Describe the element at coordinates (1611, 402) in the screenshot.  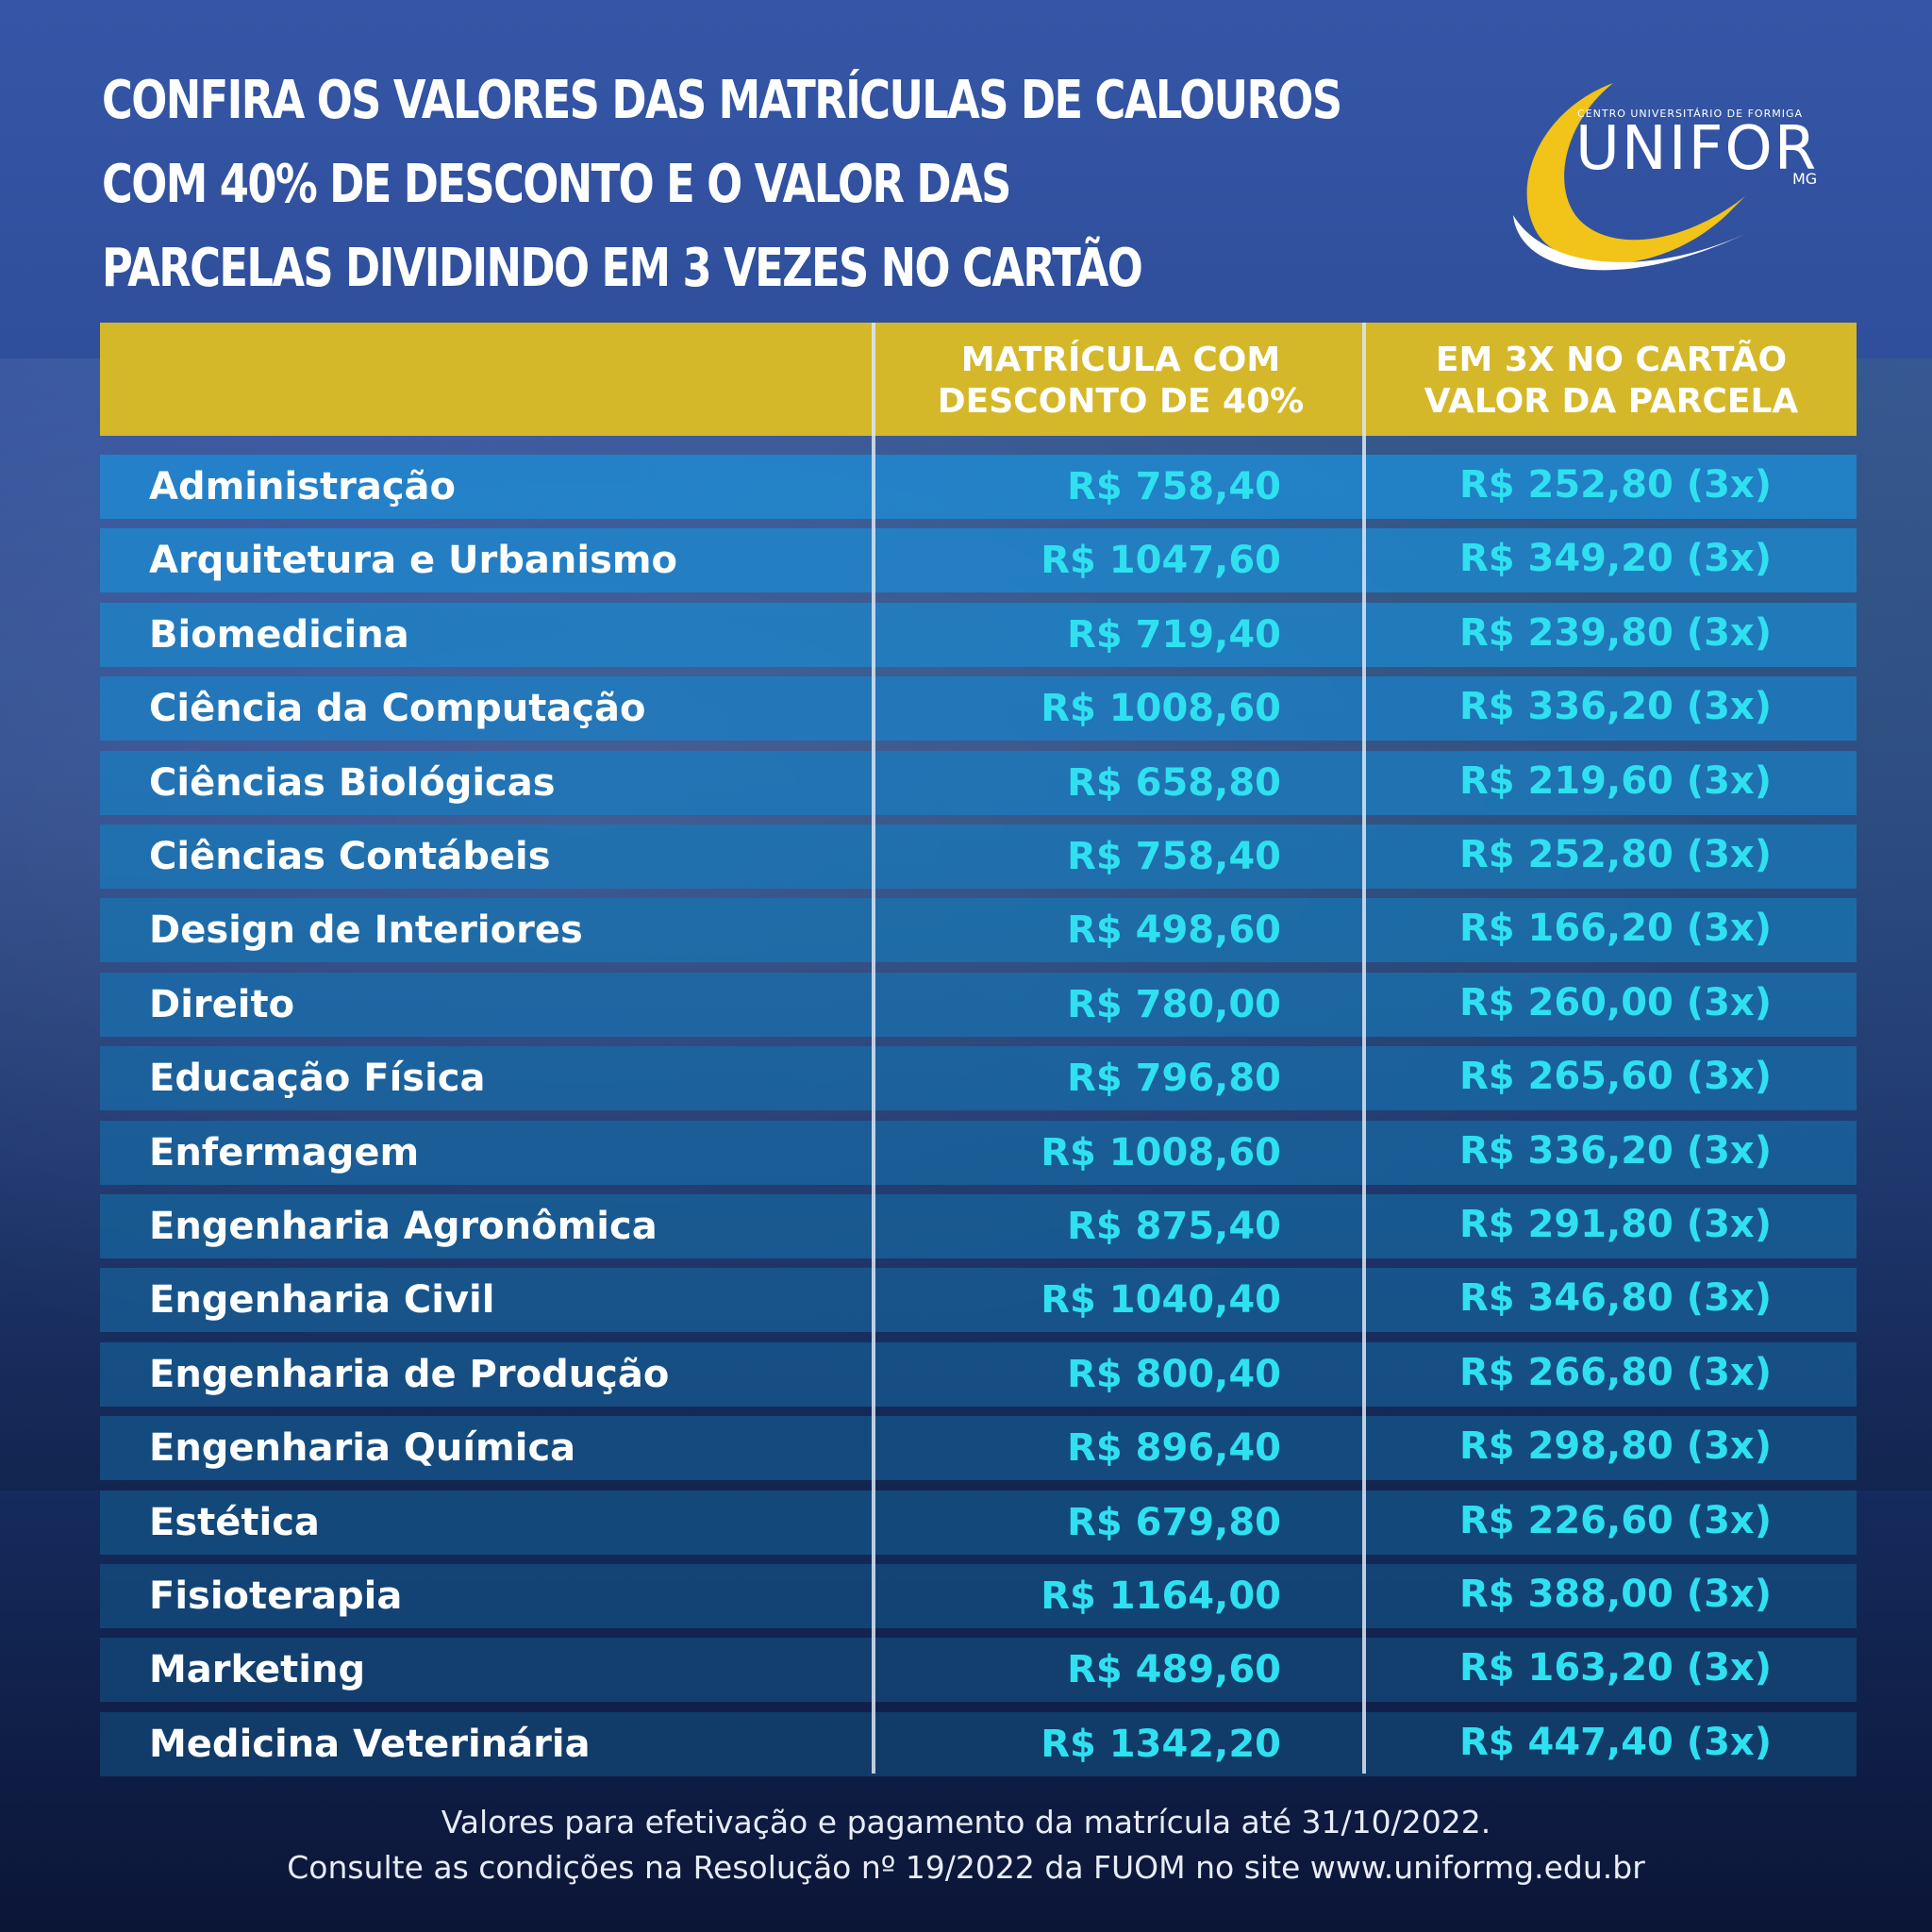
I see `header-installment-line-2: VALOR DA PARCELA` at that location.